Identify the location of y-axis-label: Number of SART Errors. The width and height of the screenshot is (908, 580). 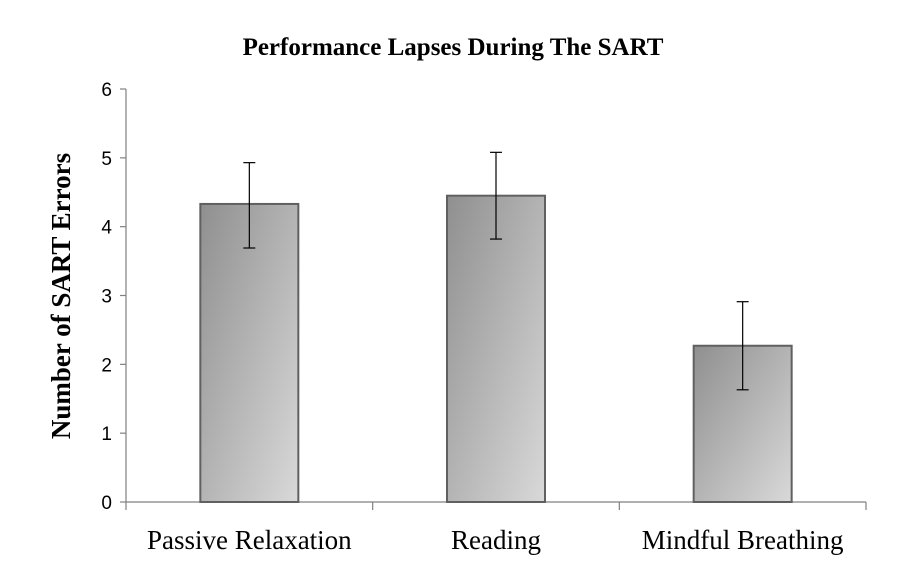
(61, 296).